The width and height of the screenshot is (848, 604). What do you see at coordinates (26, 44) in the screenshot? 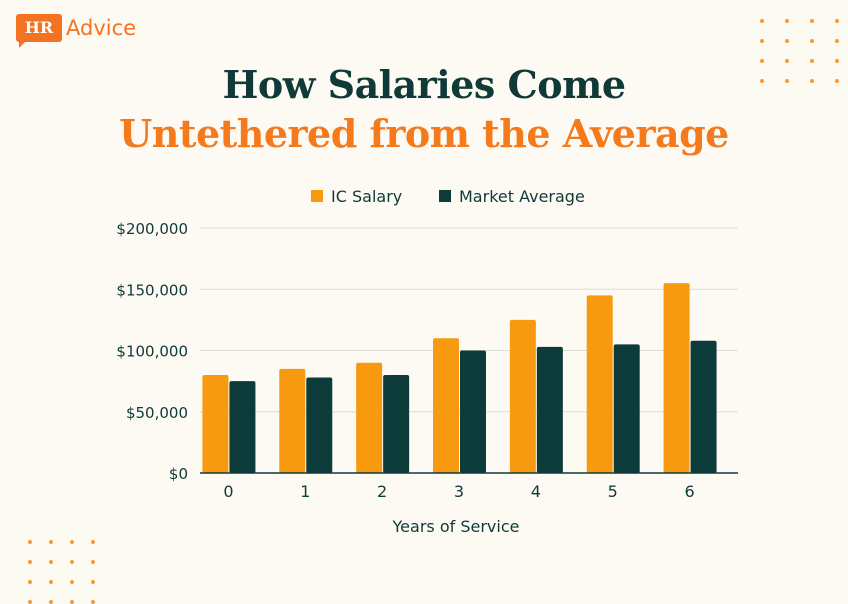
I see `logo-speech-tail` at bounding box center [26, 44].